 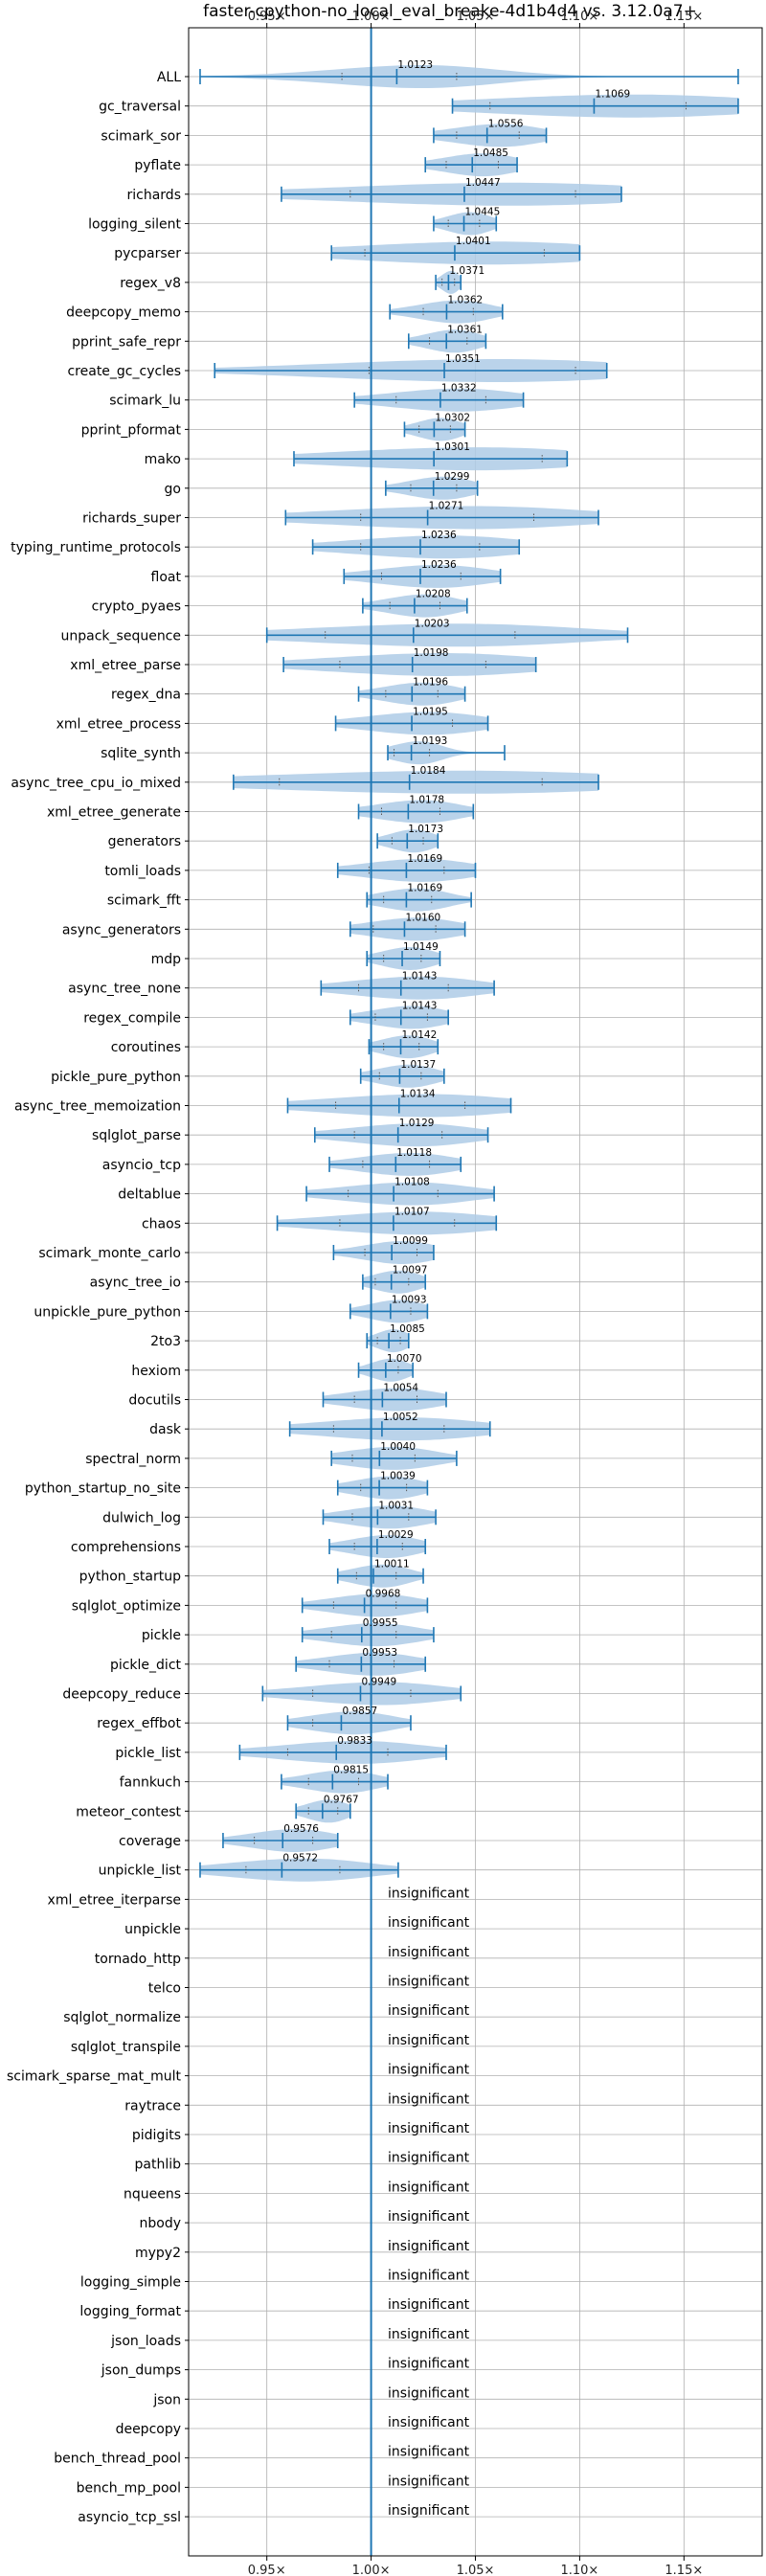 What do you see at coordinates (157, 2135) in the screenshot?
I see `row-label: pidigits` at bounding box center [157, 2135].